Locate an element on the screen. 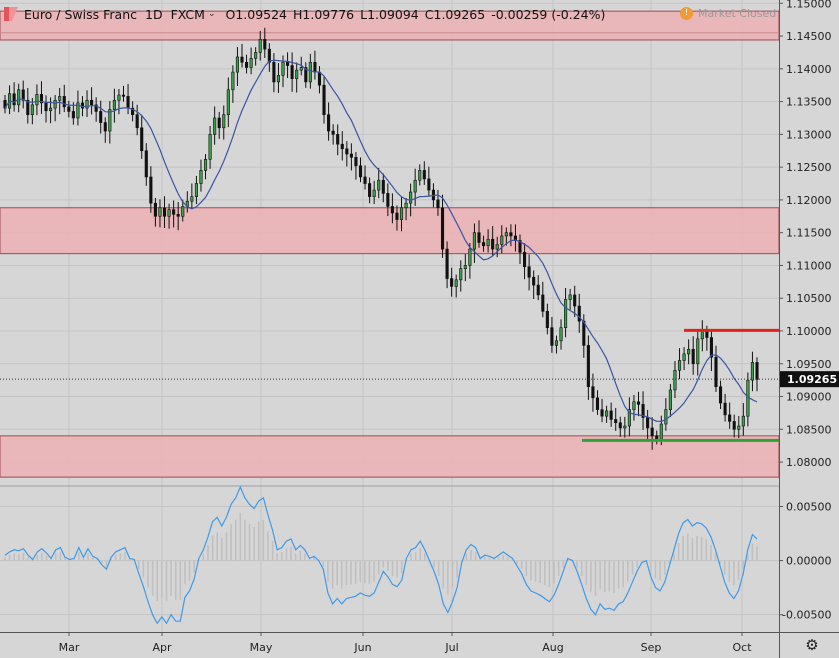 The height and width of the screenshot is (658, 839). oscillator-histogram is located at coordinates (381, 557).